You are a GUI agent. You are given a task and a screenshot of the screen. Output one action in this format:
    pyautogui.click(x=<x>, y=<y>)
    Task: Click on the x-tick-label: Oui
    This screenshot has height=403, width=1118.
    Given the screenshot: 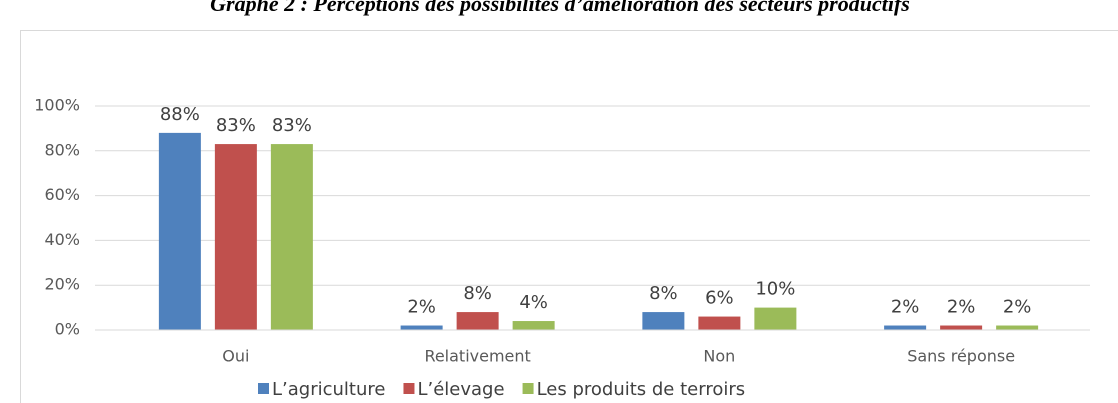 What is the action you would take?
    pyautogui.click(x=235, y=356)
    